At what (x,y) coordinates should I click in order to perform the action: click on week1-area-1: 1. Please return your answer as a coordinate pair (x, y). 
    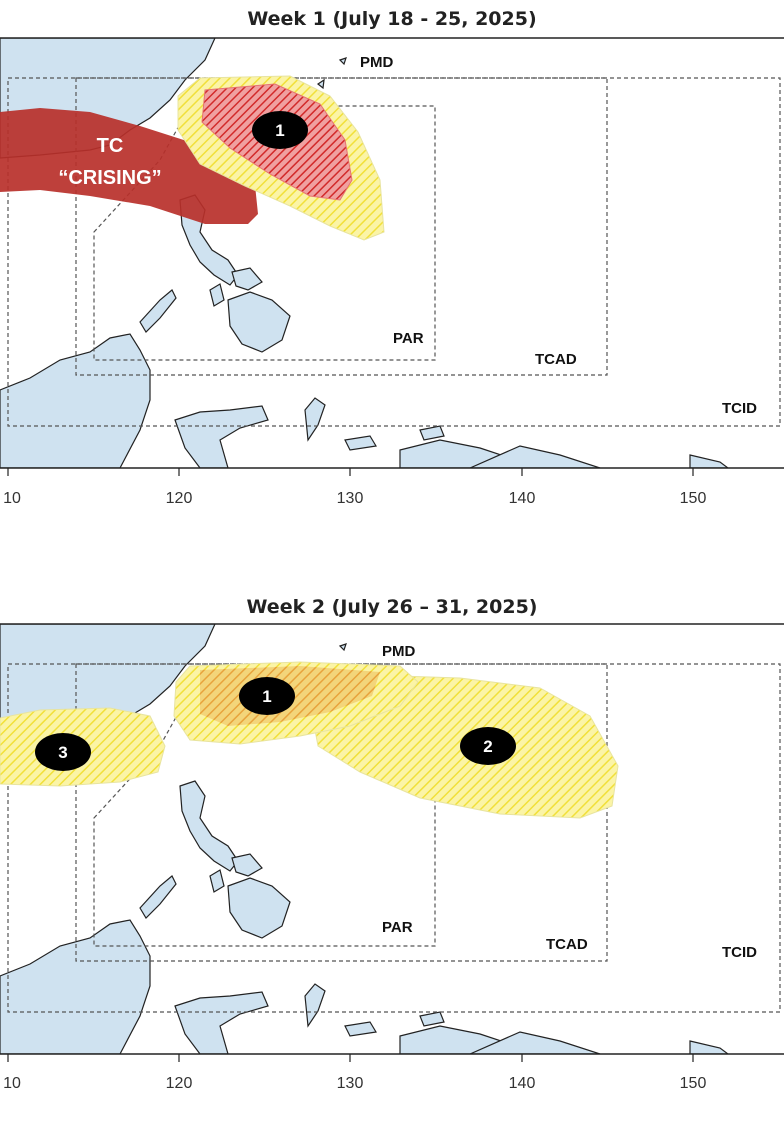
    Looking at the image, I should click on (281, 158).